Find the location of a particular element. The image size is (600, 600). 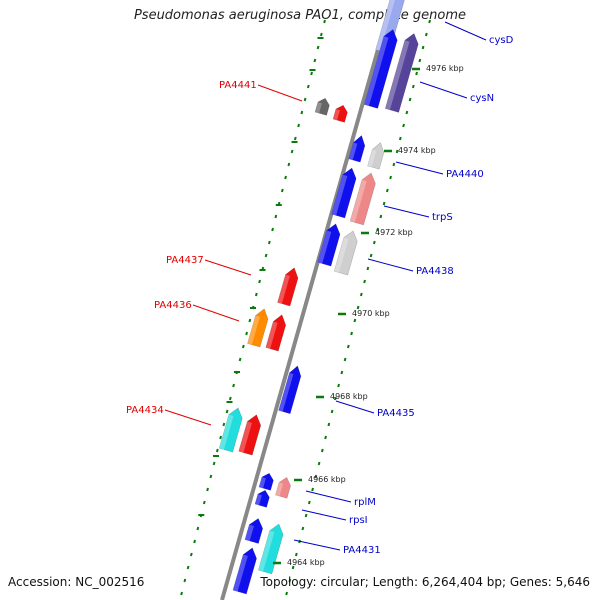

PA4440-gene-arrow-highlight is located at coordinates (372, 158).